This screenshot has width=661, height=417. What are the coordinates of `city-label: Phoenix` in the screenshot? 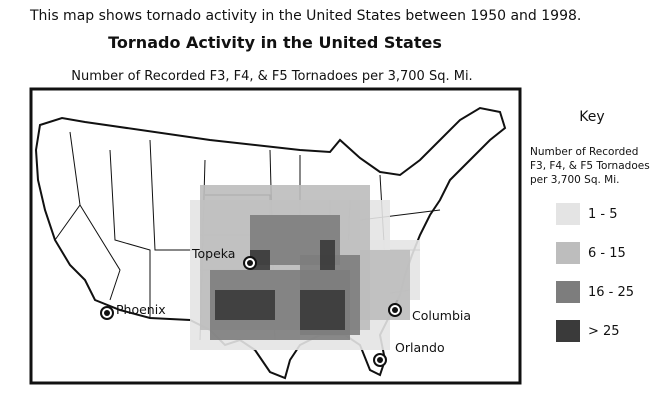 It's located at (141, 309).